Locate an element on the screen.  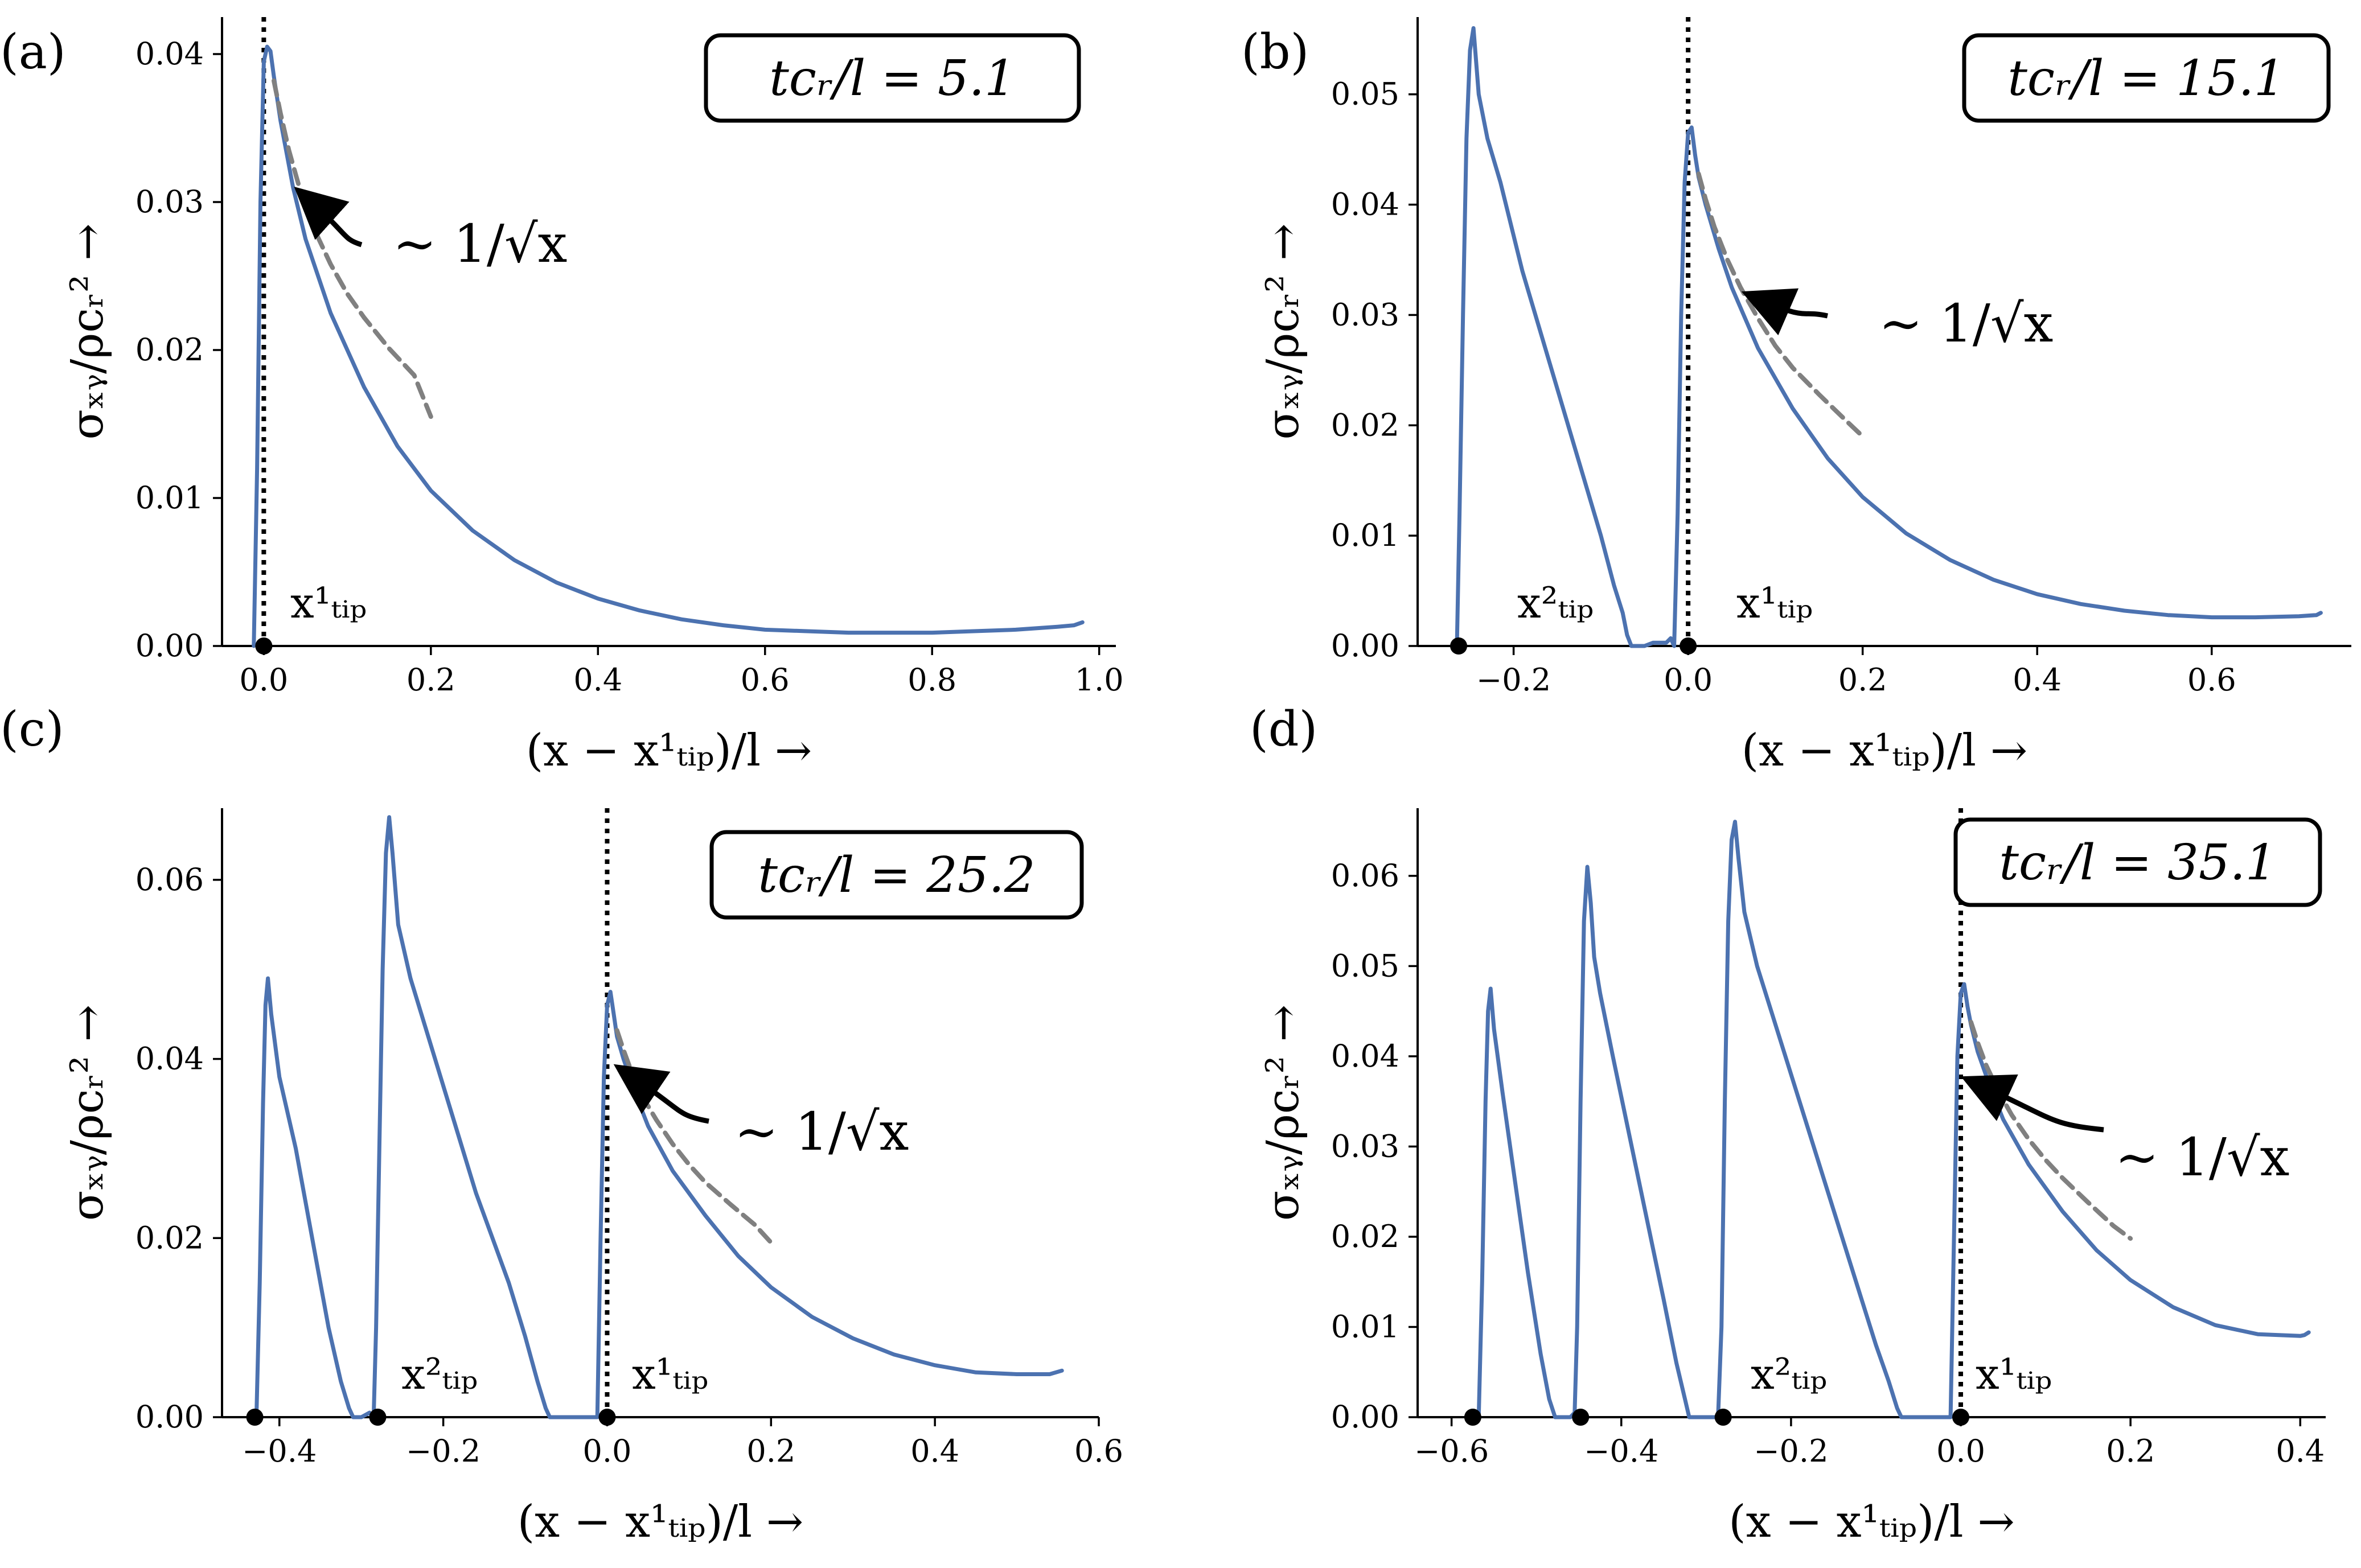
x-tick-label: 1.0 is located at coordinates (1099, 680).